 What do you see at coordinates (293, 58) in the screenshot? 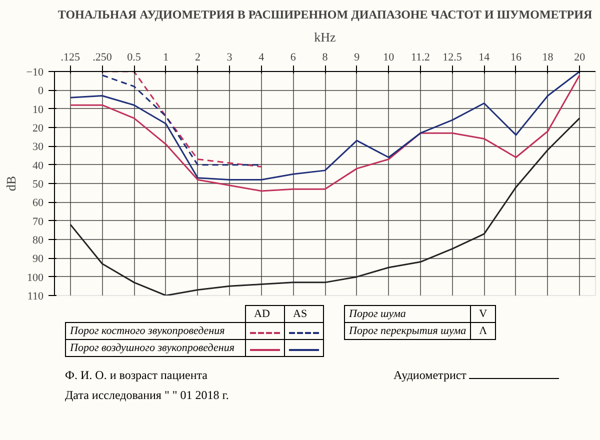
I see `x-tick-label: 6` at bounding box center [293, 58].